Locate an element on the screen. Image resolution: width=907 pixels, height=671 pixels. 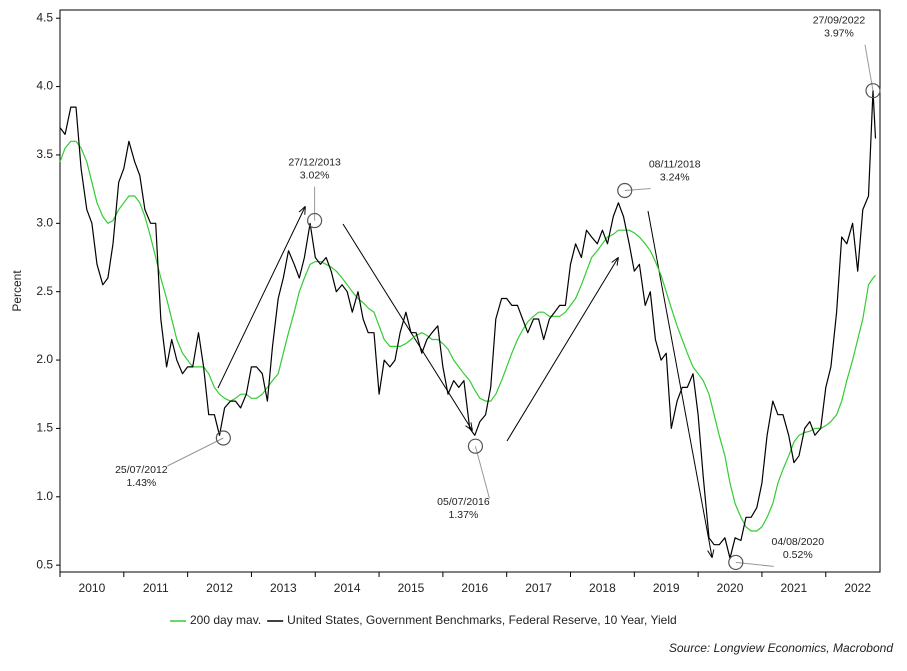
x-tick-label: 2013 is located at coordinates (283, 588).